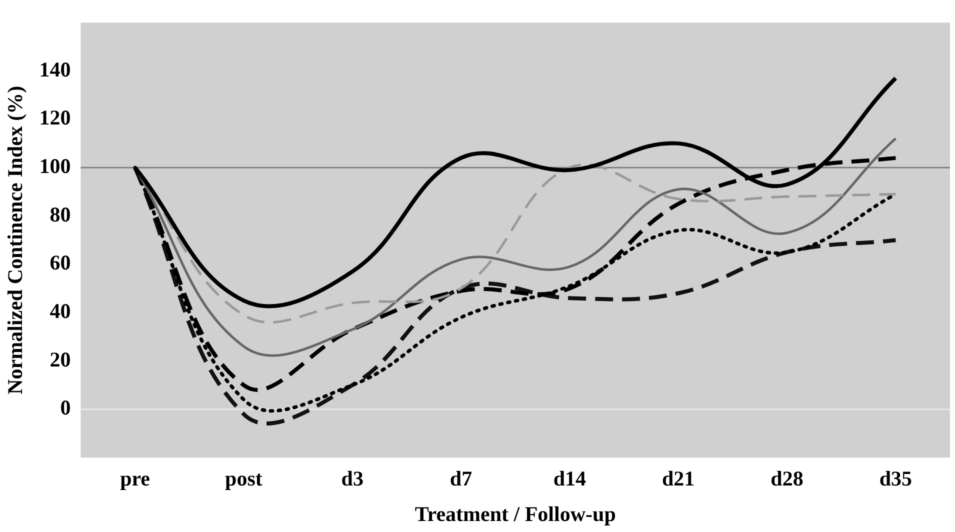  I want to click on x-tick-label: d14, so click(570, 478).